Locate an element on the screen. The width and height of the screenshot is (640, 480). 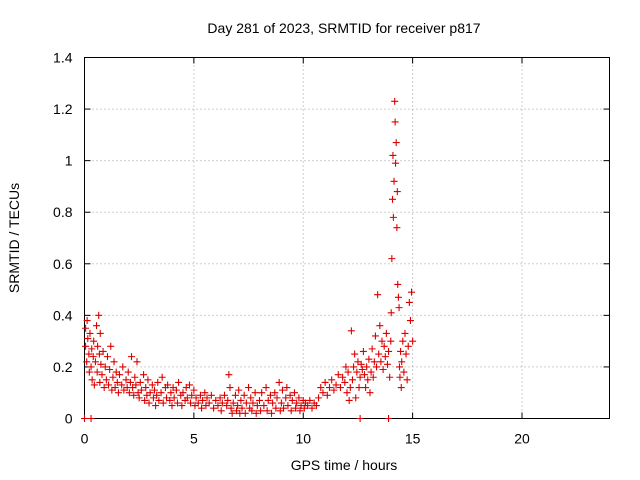
y-tick-label: 1 is located at coordinates (69, 161).